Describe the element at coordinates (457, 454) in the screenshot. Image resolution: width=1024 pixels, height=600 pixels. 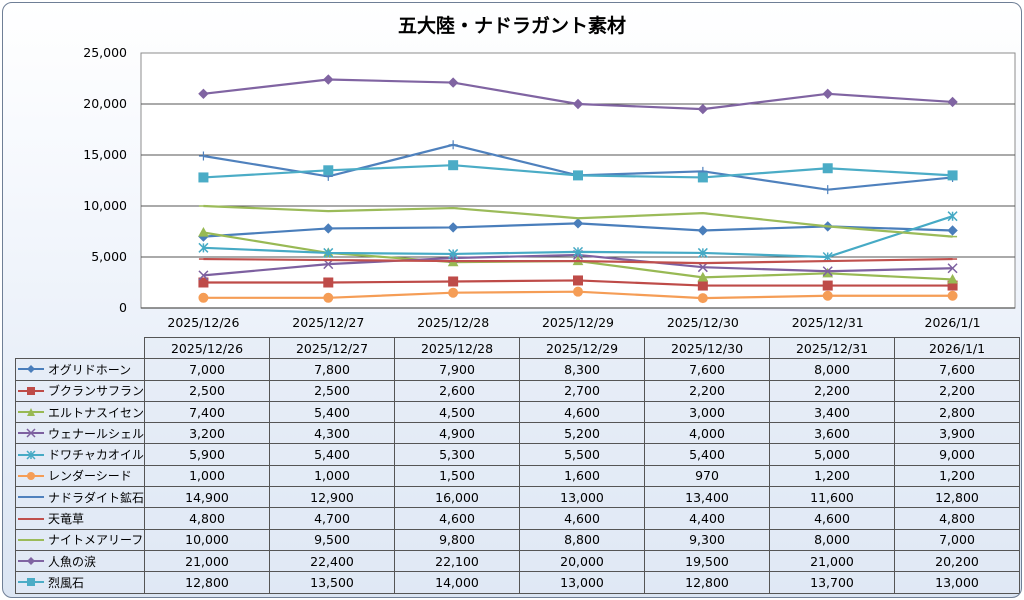
I see `table-cell: 5,300` at that location.